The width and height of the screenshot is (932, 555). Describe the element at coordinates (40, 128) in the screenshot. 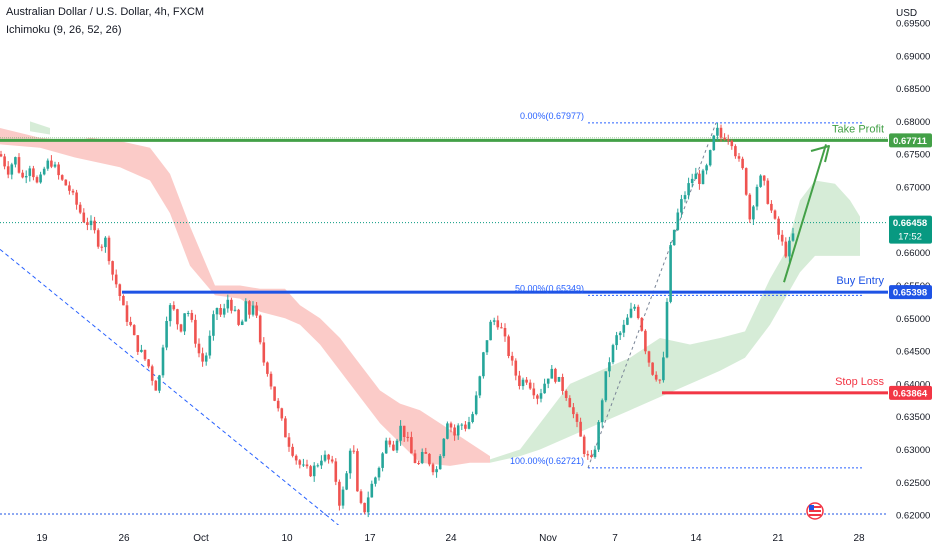

I see `cloud-bullish-early` at that location.